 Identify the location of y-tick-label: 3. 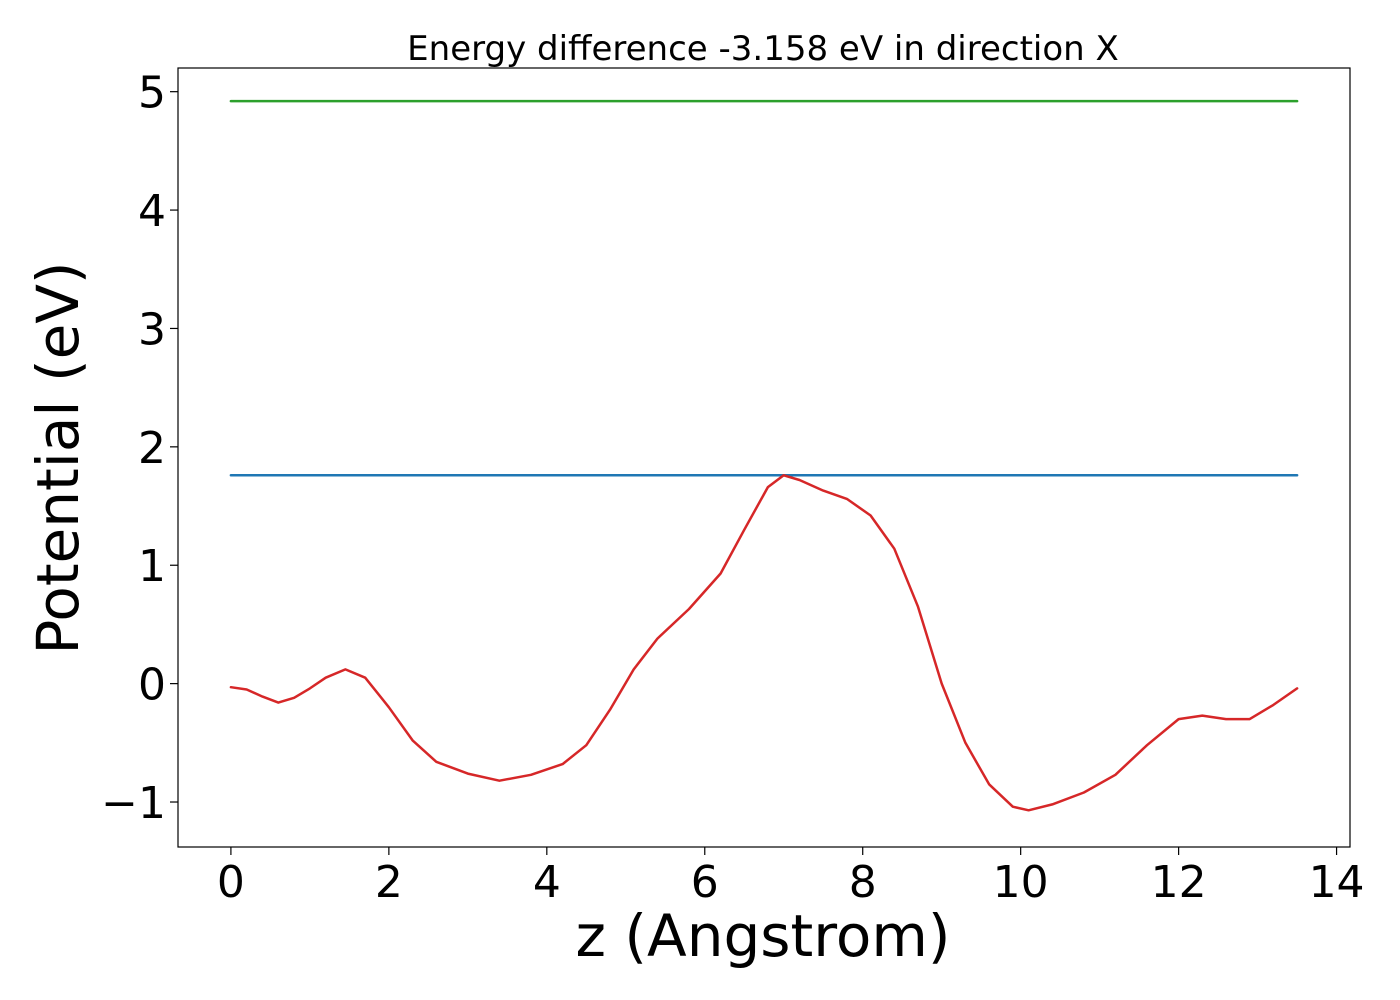
(152, 329).